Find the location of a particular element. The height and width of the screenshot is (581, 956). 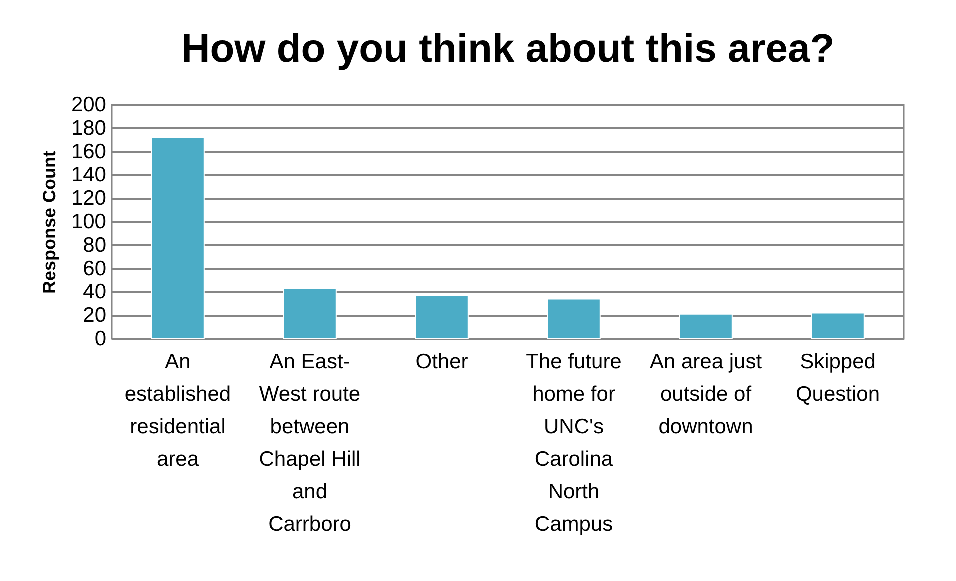

x-tick-label: Skipped Question is located at coordinates (838, 378).